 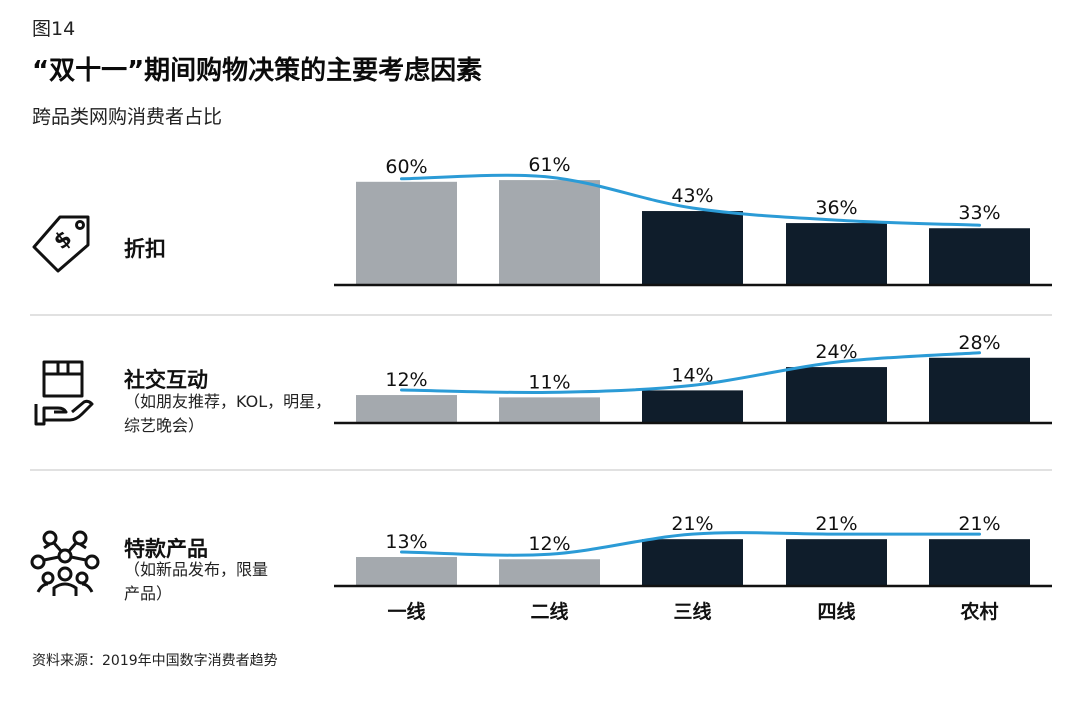 What do you see at coordinates (166, 380) in the screenshot?
I see `panel-label-social: 社交互动` at bounding box center [166, 380].